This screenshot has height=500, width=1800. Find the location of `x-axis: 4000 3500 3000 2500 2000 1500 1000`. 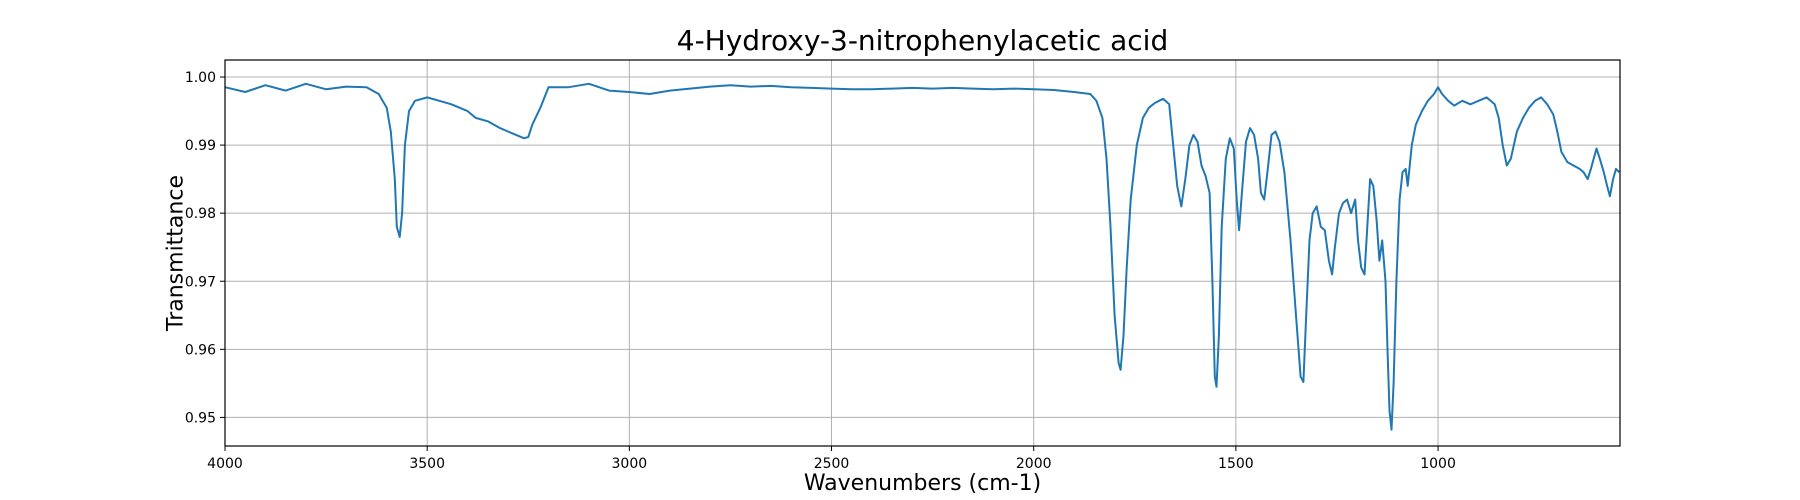

x-axis: 4000 3500 3000 2500 2000 1500 1000 is located at coordinates (831, 459).